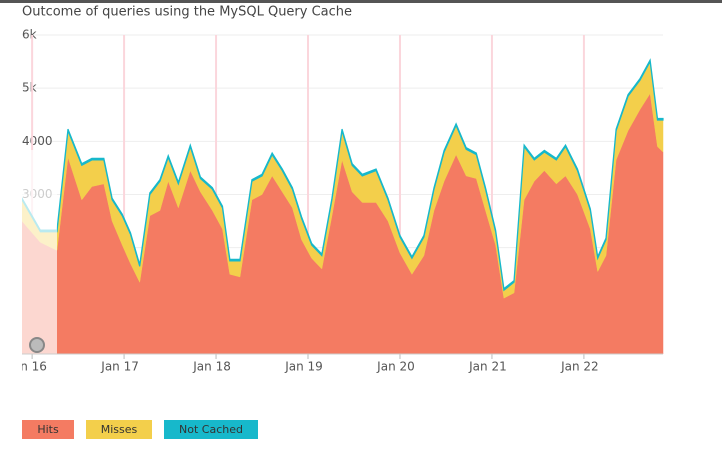 The image size is (722, 452). I want to click on x-tick-label: Jan 18, so click(211, 367).